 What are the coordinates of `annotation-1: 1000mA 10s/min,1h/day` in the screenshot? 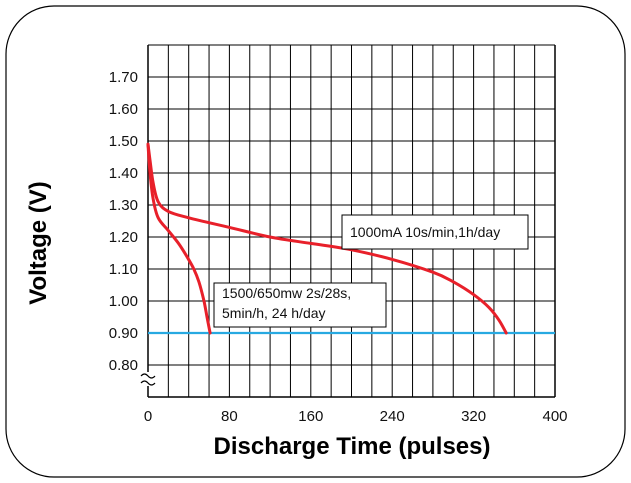 It's located at (435, 232).